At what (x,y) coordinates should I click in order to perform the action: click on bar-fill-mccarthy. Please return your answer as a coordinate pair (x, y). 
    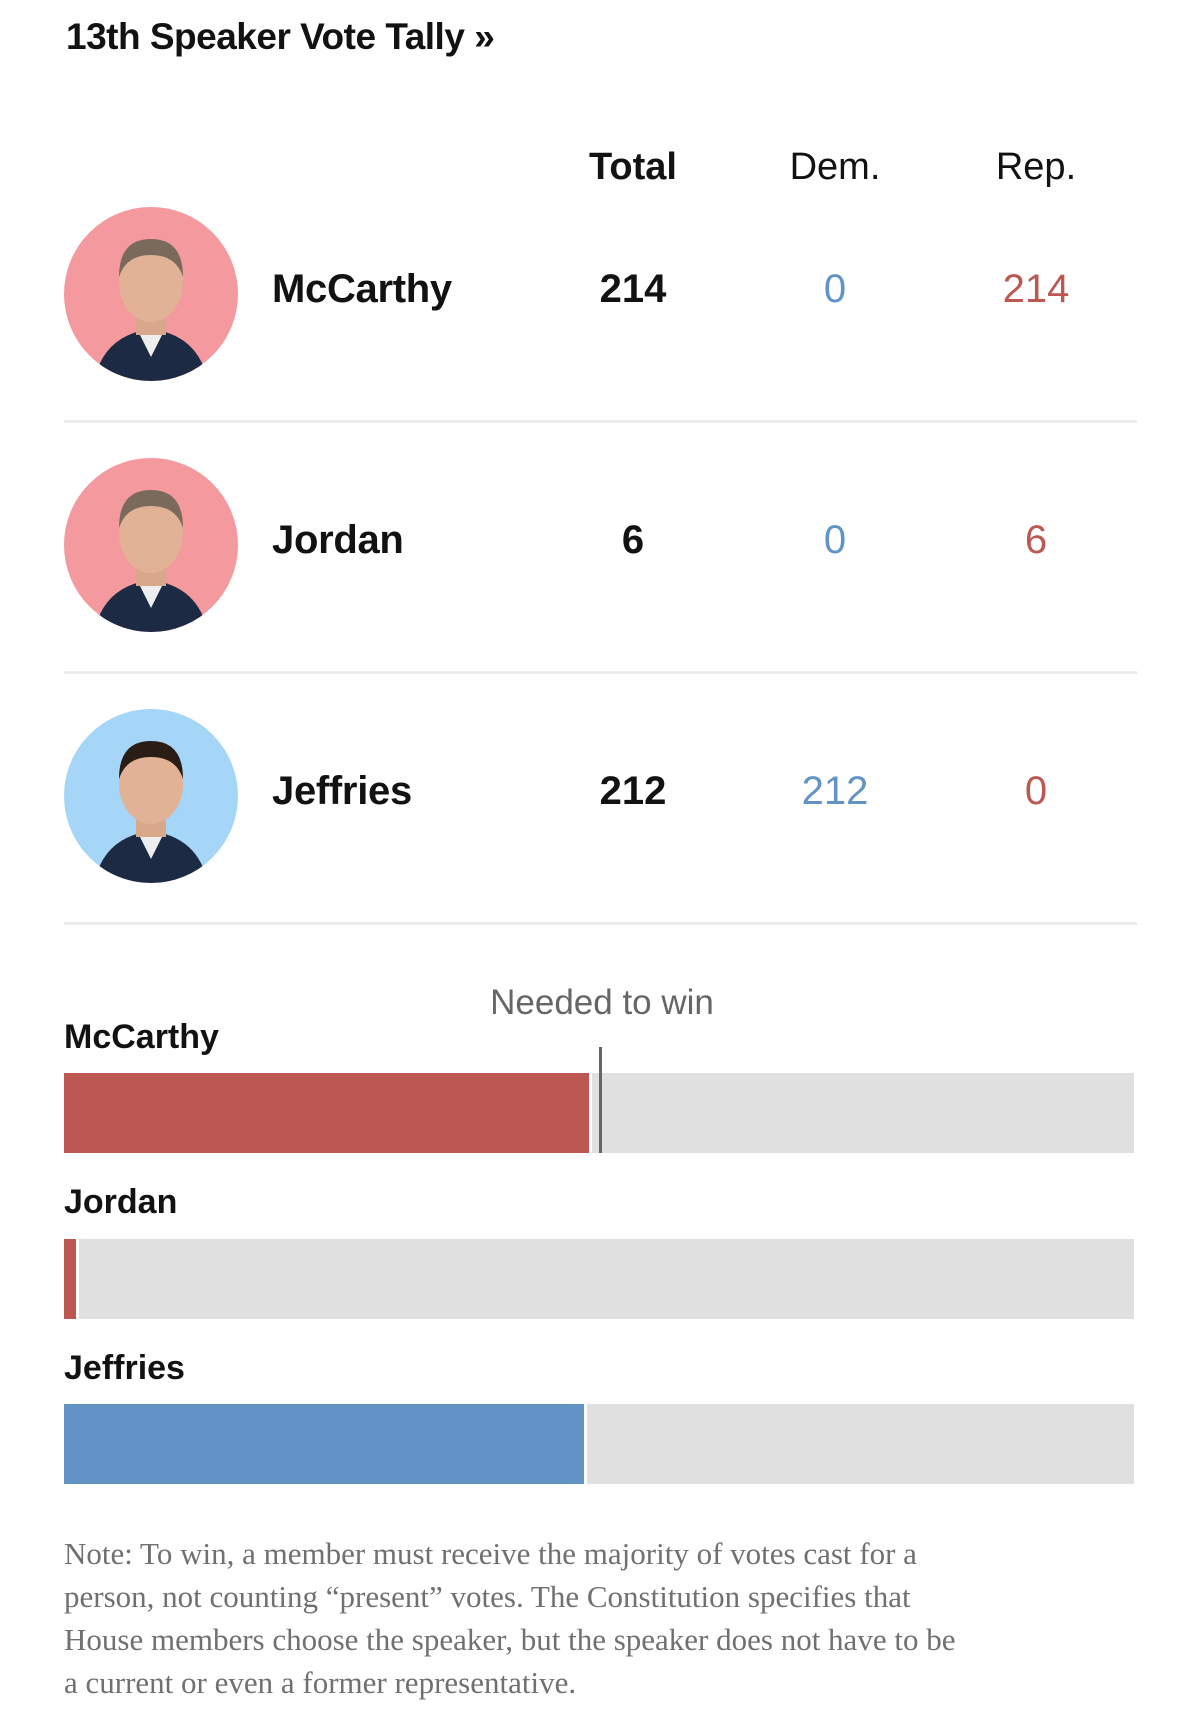
    Looking at the image, I should click on (328, 1113).